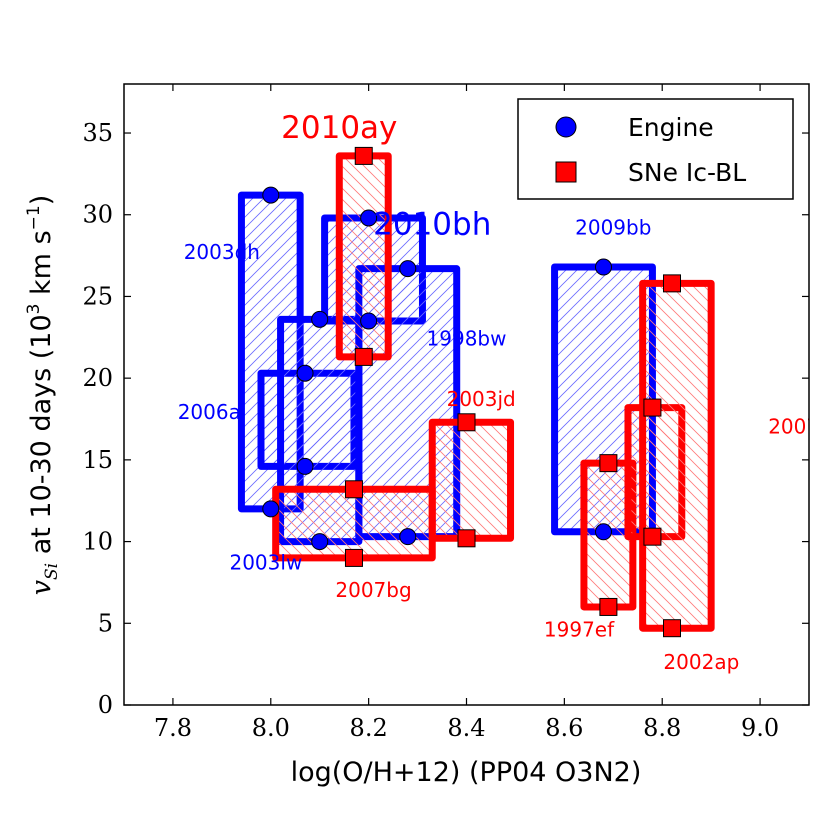 The height and width of the screenshot is (830, 830). I want to click on y-axis-label-symbol: v, so click(41, 587).